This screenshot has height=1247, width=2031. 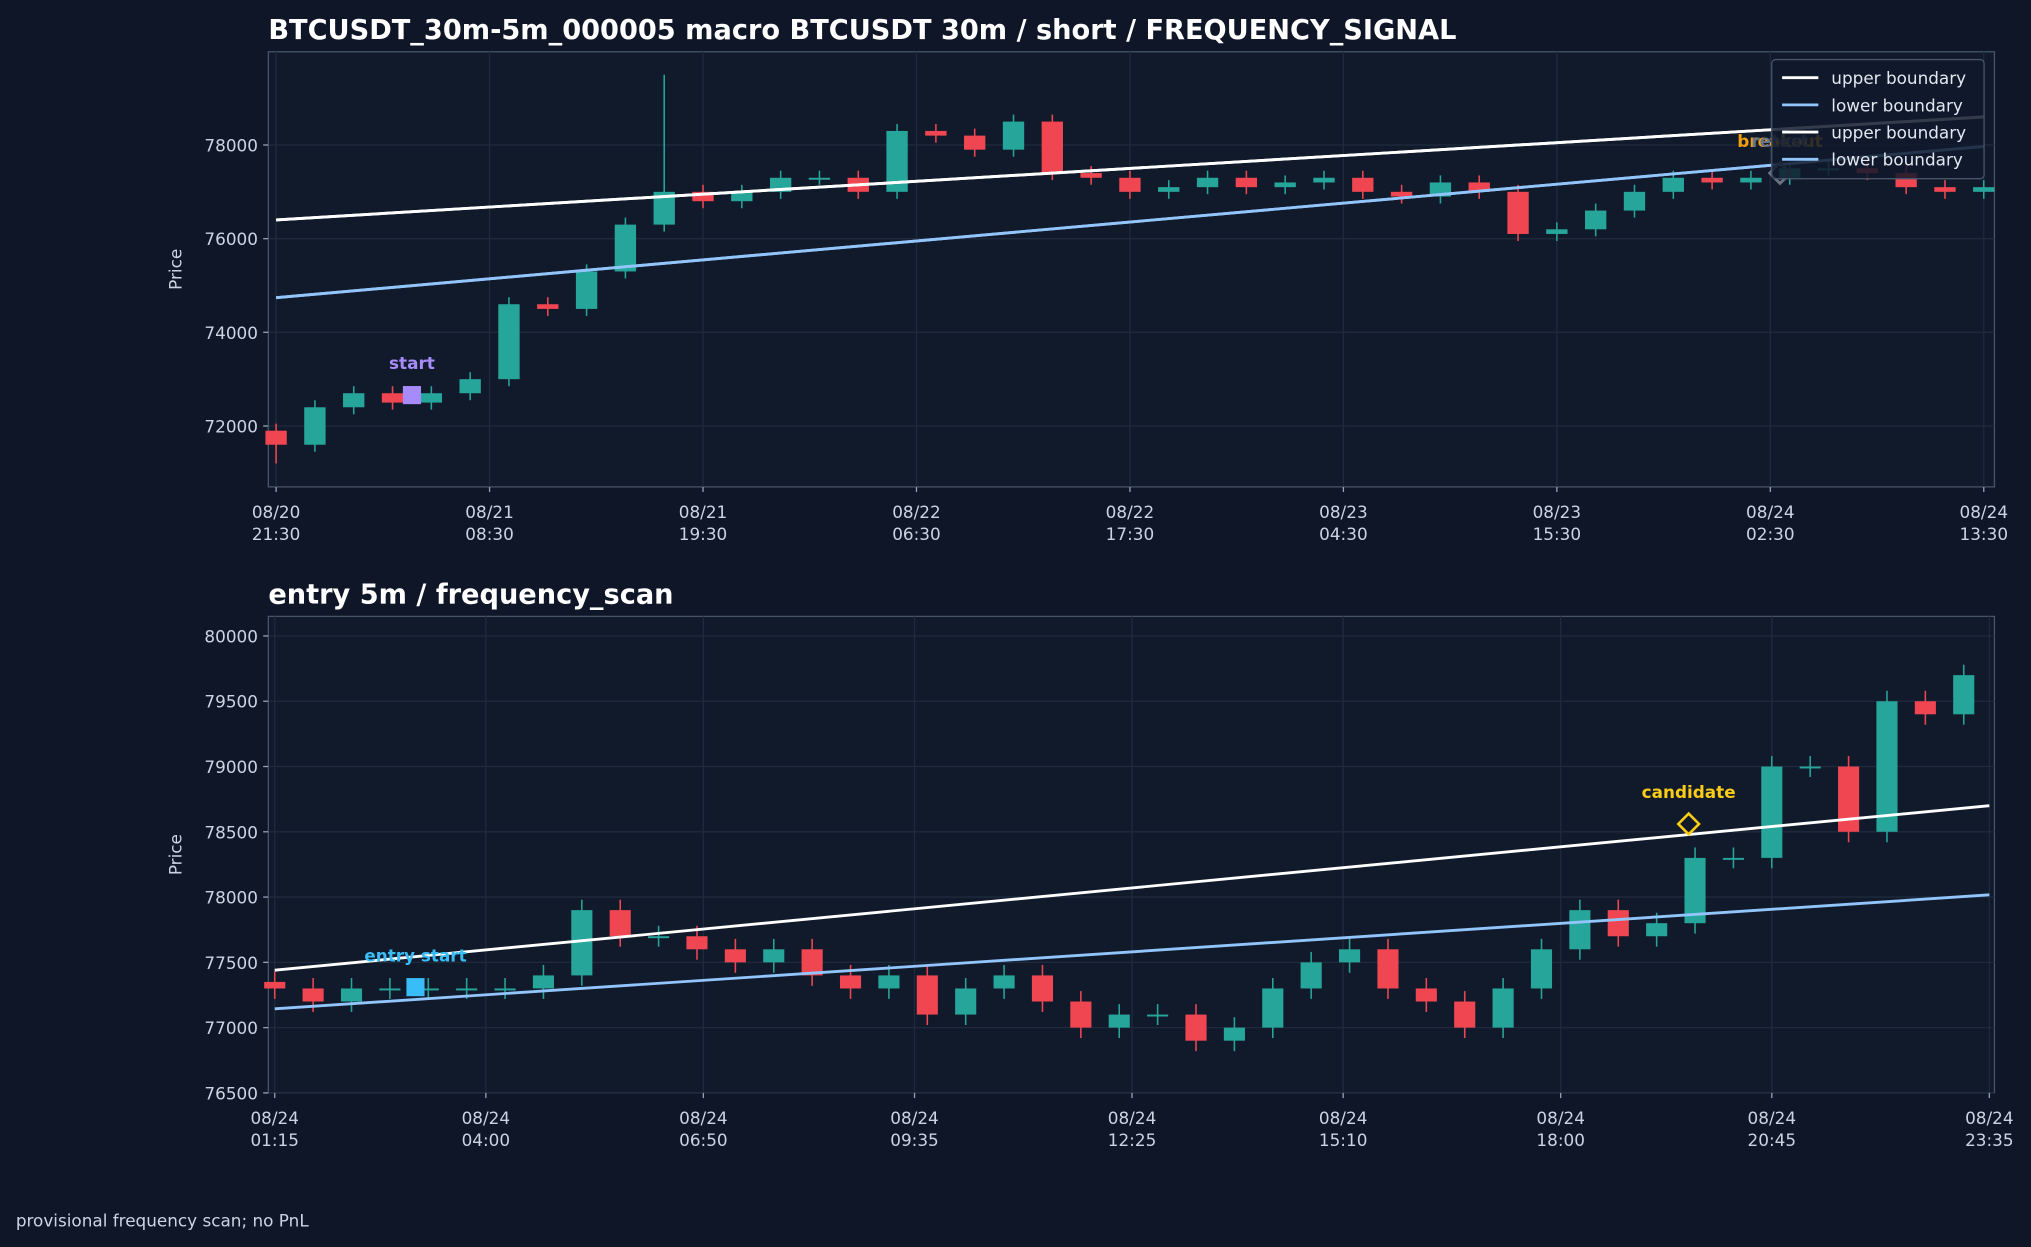 I want to click on x-tick-label: 08/24 01:15, so click(x=274, y=1129).